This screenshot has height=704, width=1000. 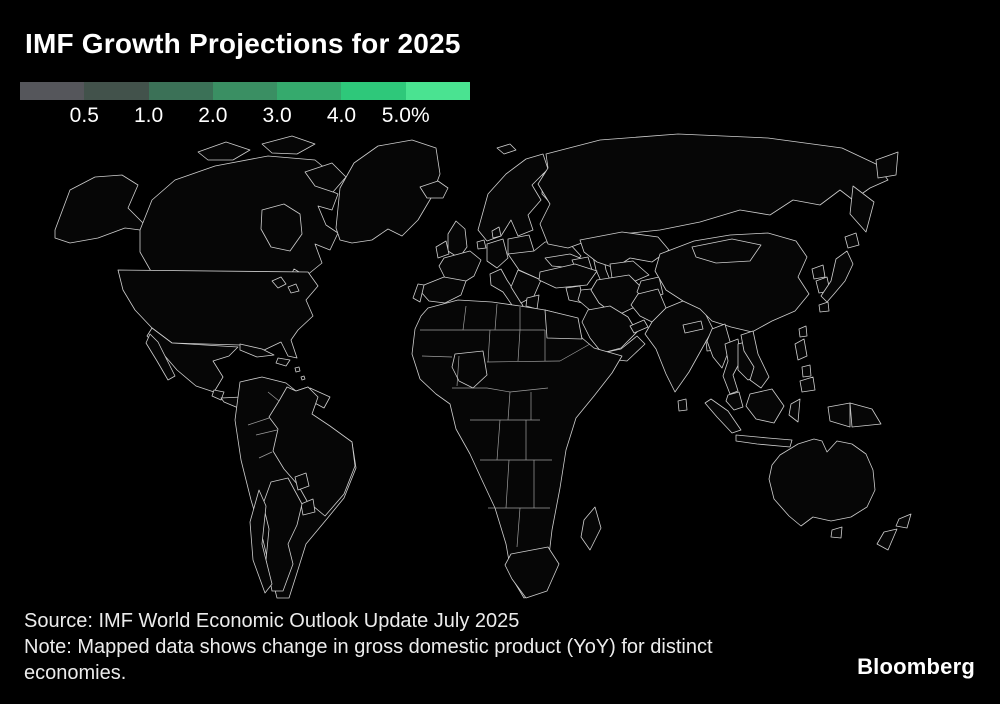 What do you see at coordinates (148, 115) in the screenshot?
I see `legend-label: 1.0` at bounding box center [148, 115].